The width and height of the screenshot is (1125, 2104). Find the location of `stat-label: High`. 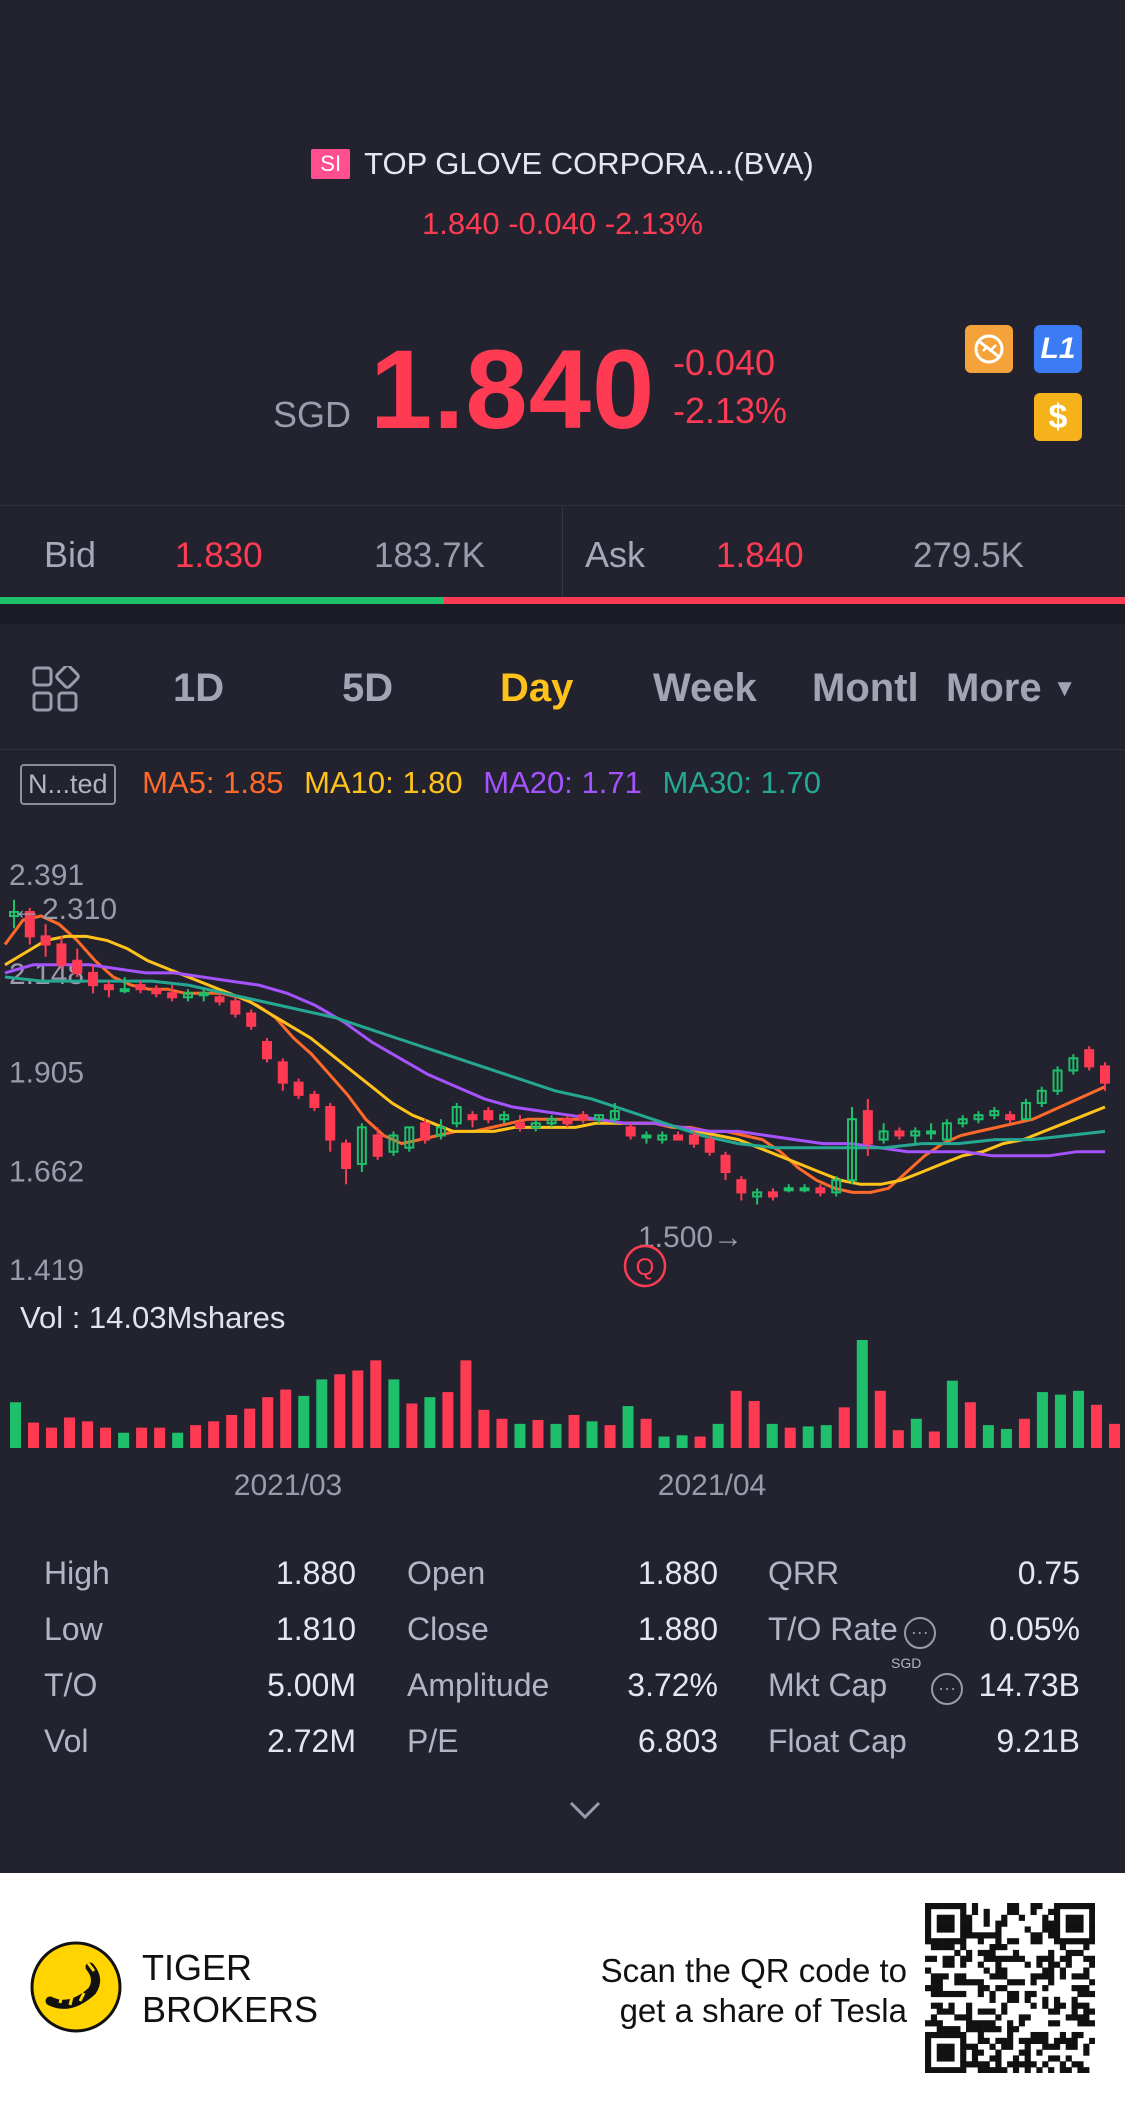

stat-label: High is located at coordinates (77, 1573).